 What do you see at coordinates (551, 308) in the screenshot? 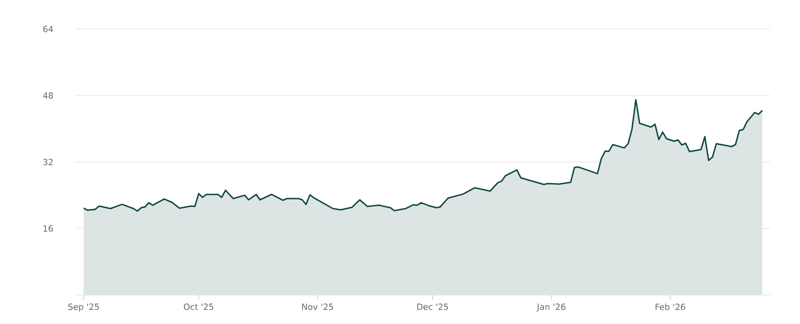
I see `x-tick-label: Jan '26` at bounding box center [551, 308].